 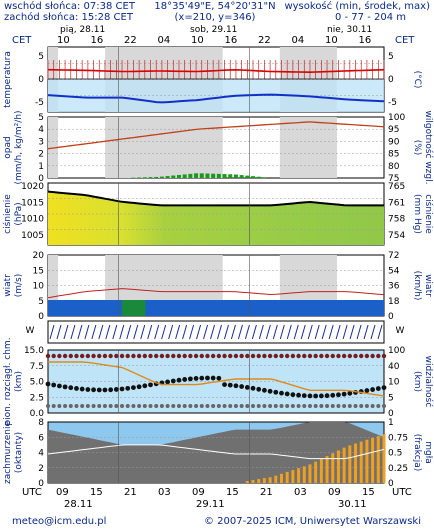 I want to click on wind-gust-line, so click(x=216, y=293).